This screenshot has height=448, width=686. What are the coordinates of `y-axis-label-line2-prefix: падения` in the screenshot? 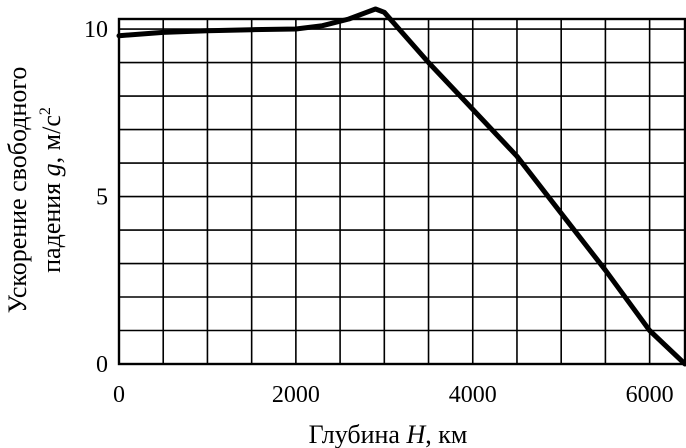 It's located at (51, 224).